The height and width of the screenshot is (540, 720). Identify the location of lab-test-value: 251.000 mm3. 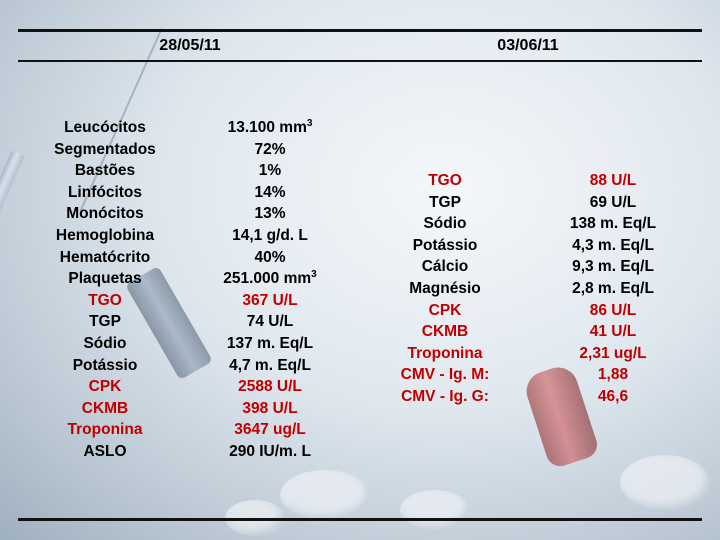
(270, 278).